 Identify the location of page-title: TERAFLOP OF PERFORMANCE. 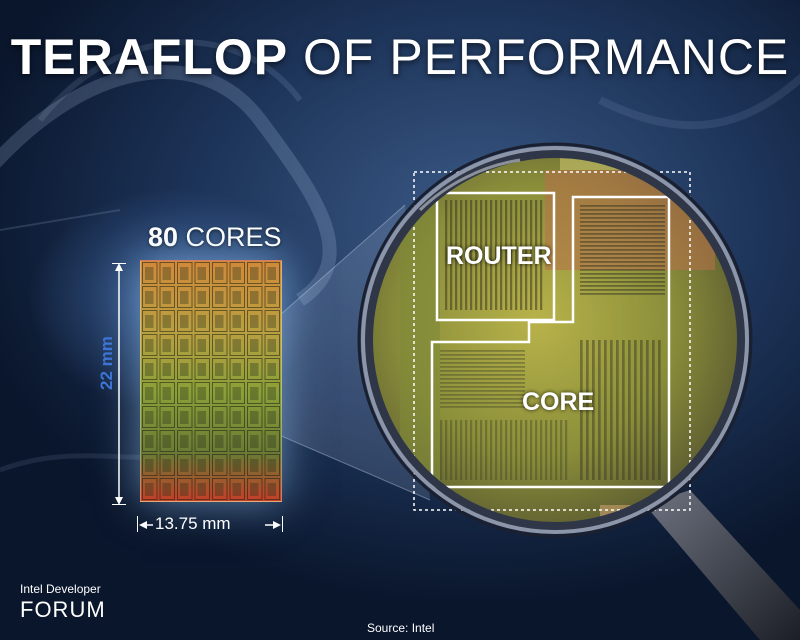
(400, 57).